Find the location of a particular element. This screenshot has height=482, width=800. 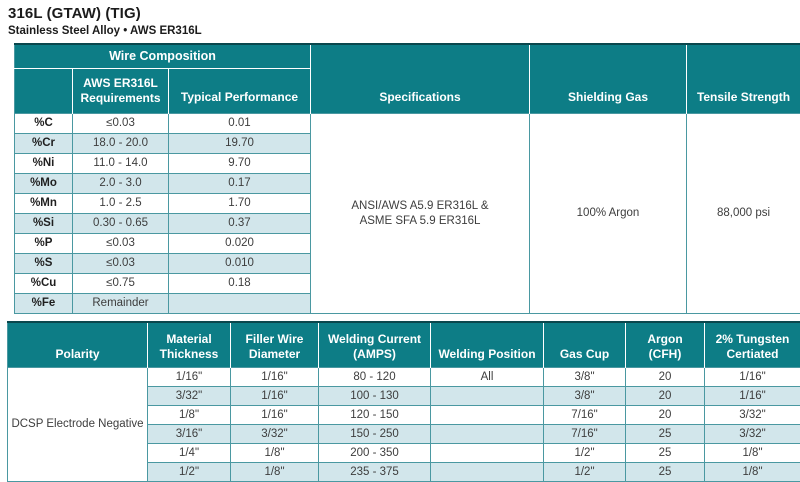

table-cell: 3/16" is located at coordinates (189, 434).